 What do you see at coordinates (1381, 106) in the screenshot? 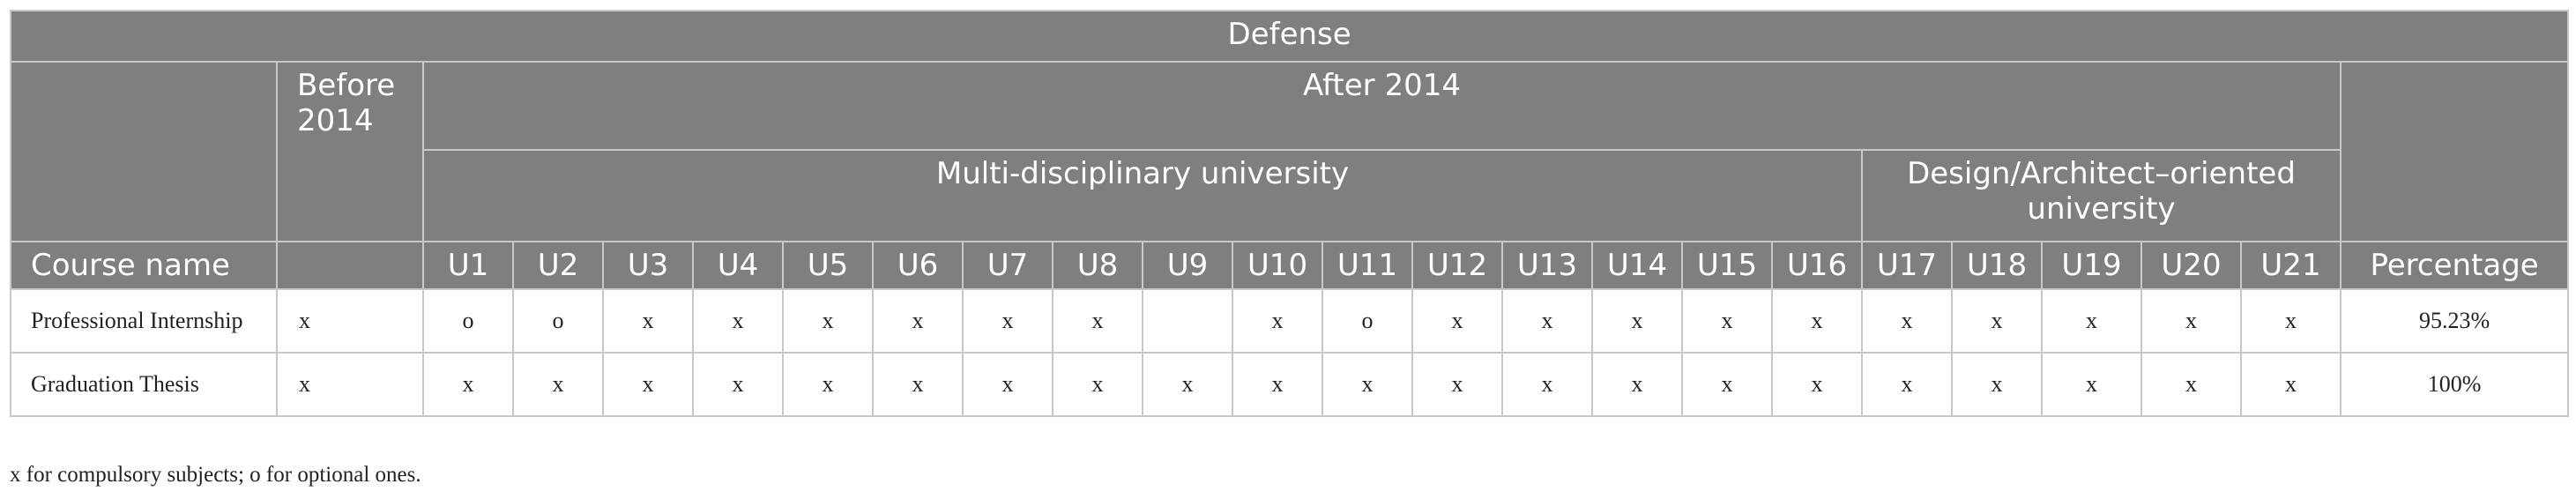
I see `after-header: After 2014` at bounding box center [1381, 106].